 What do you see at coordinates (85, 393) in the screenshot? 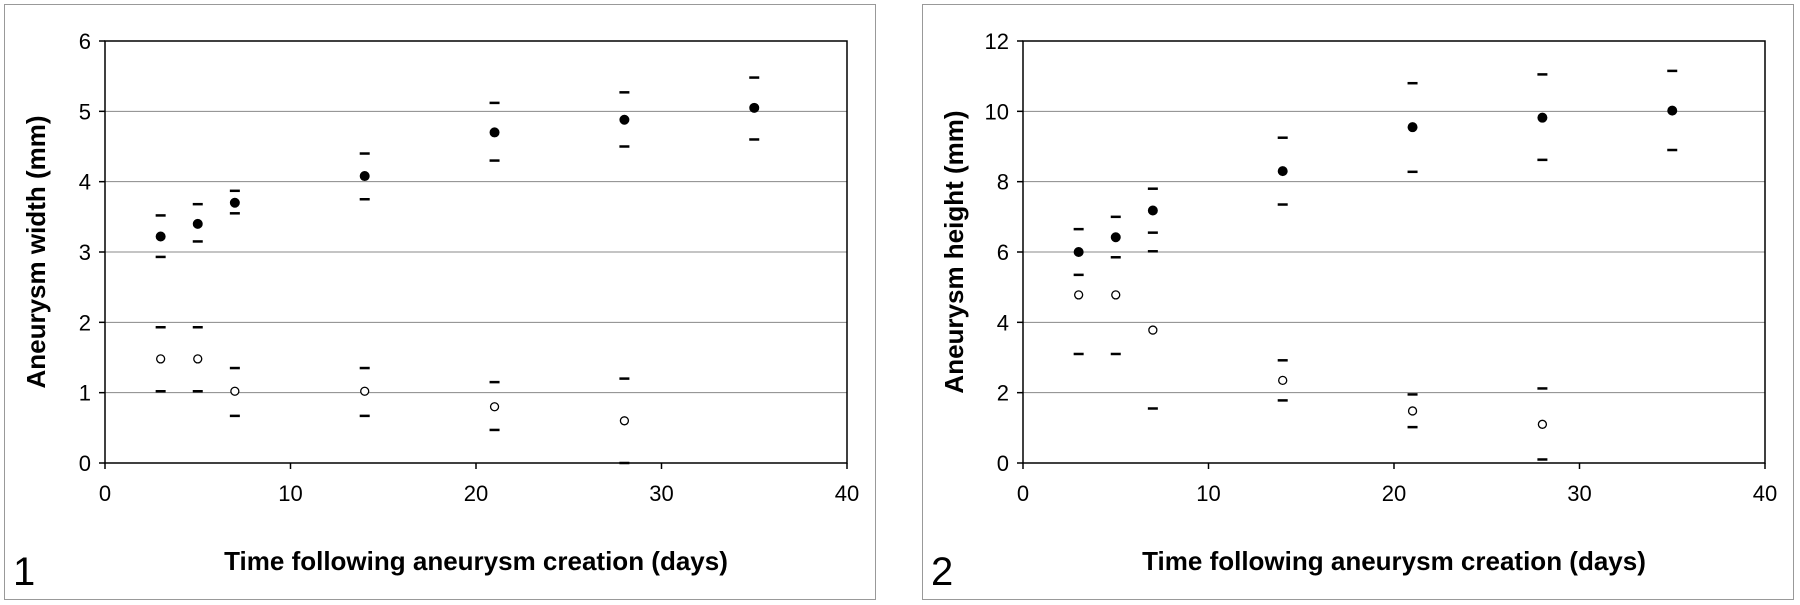
I see `y-tick-label: 1` at bounding box center [85, 393].